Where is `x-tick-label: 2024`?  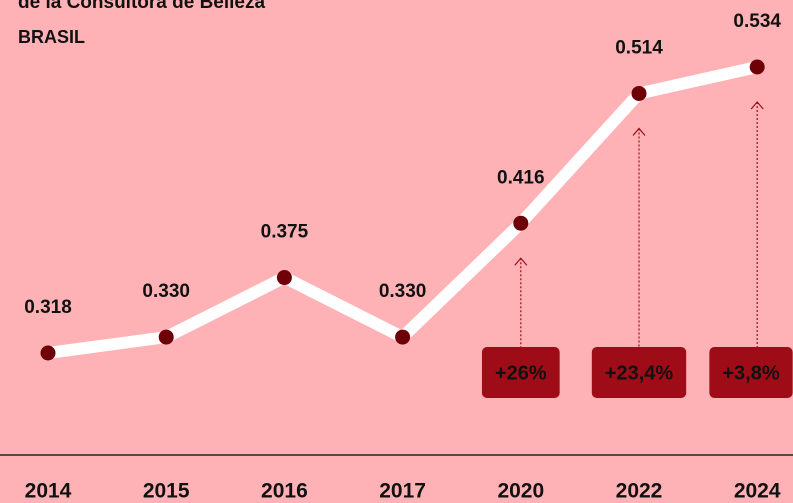 x-tick-label: 2024 is located at coordinates (757, 491).